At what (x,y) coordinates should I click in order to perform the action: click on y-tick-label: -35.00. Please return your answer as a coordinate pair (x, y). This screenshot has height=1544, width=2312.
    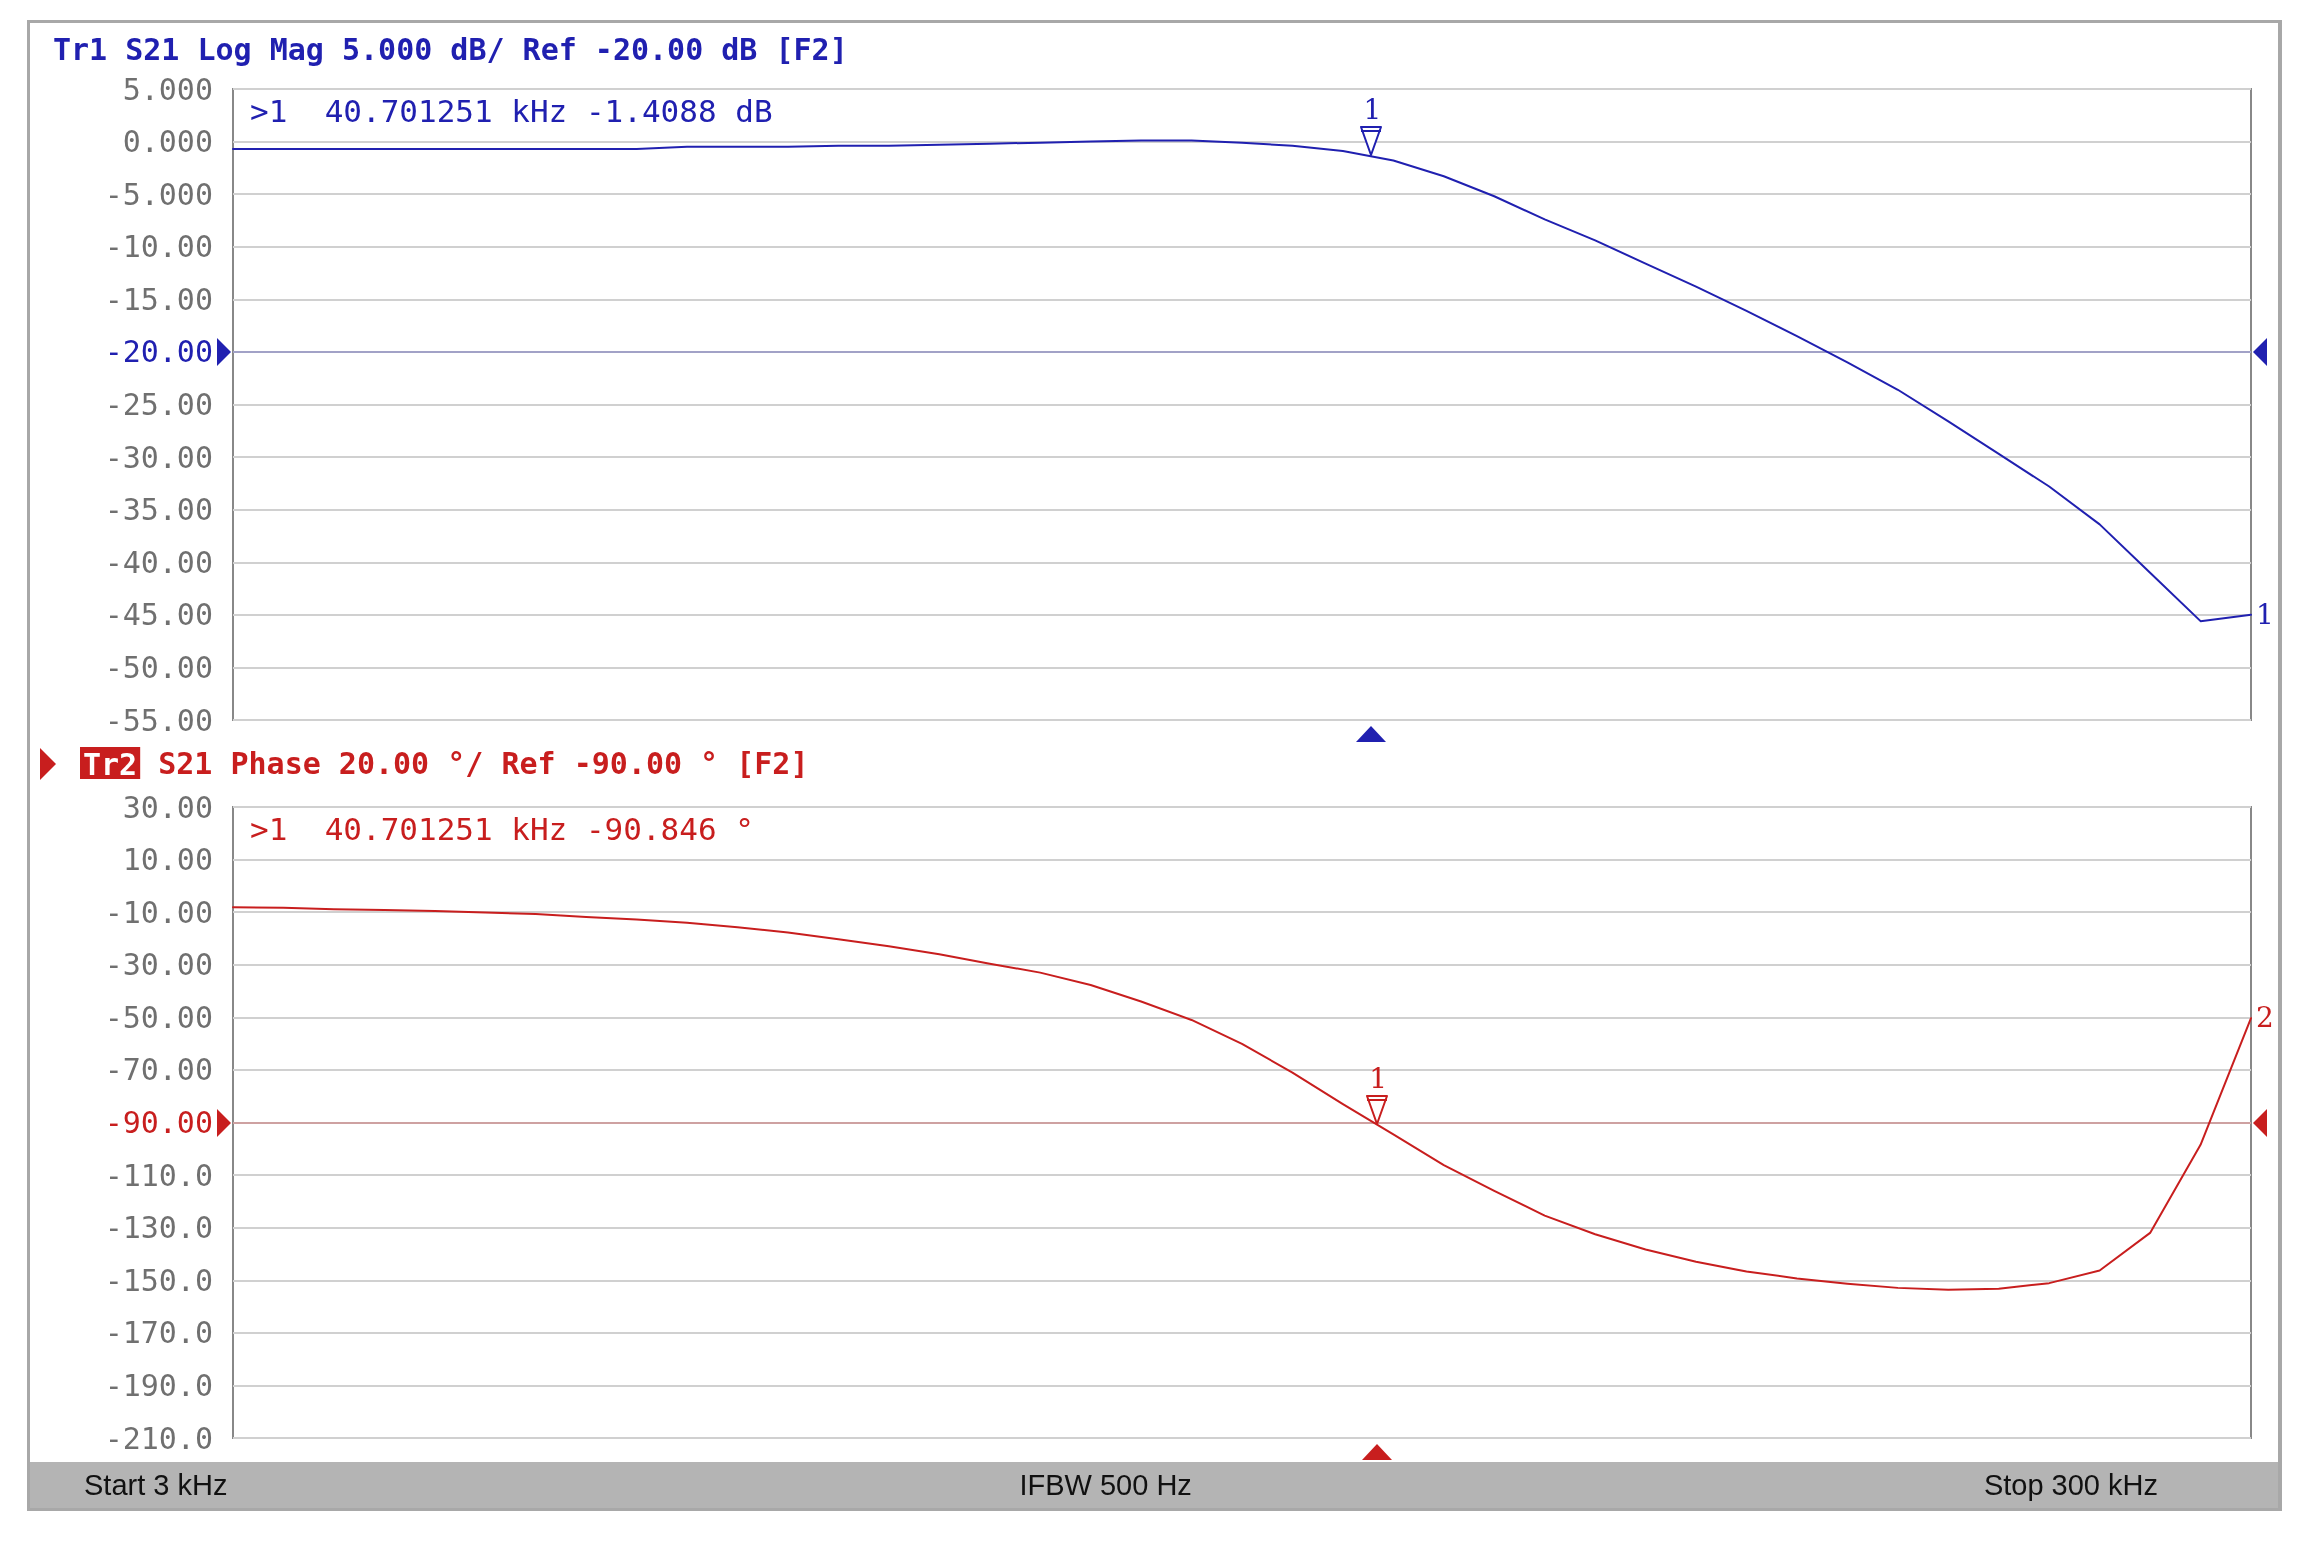
    Looking at the image, I should click on (158, 510).